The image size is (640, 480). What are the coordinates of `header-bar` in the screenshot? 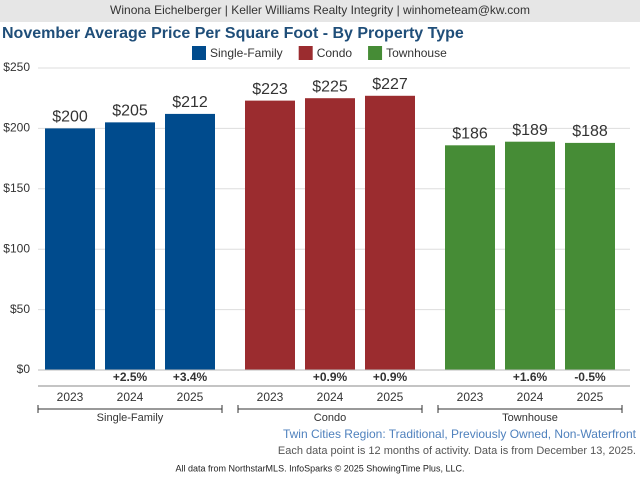 It's located at (320, 11).